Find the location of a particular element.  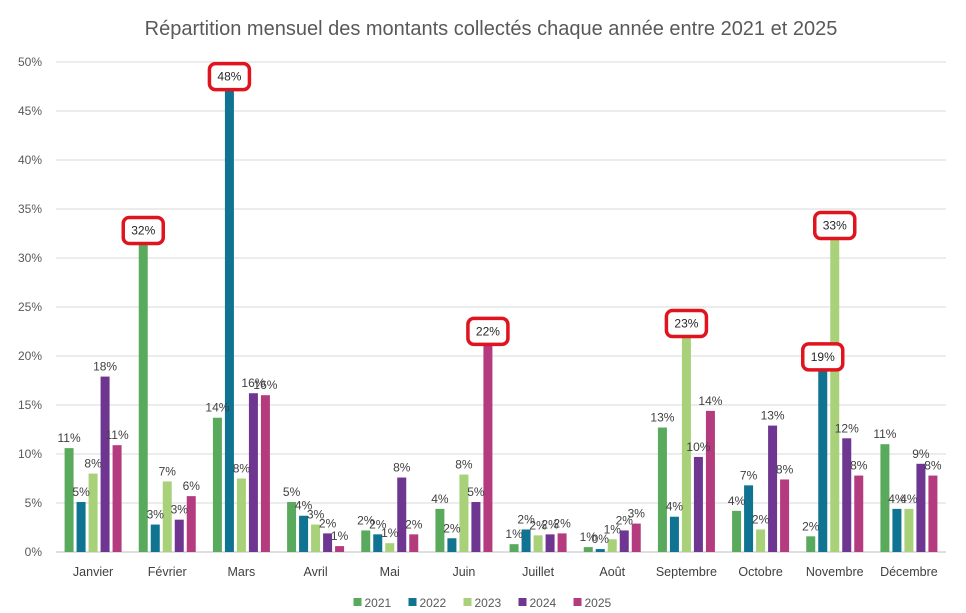

highlighted-data-label: 22% is located at coordinates (488, 331).